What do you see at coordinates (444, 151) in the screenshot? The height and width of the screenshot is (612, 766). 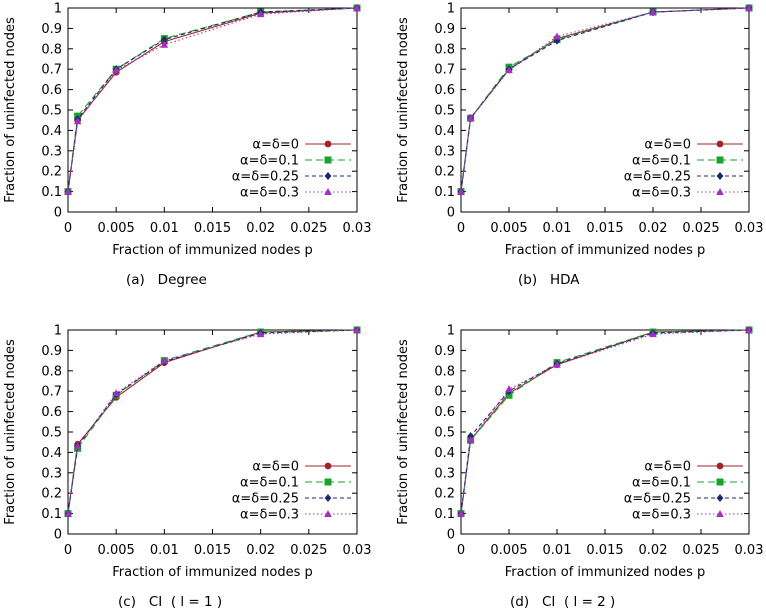 I see `y-tick-label: 0.3` at bounding box center [444, 151].